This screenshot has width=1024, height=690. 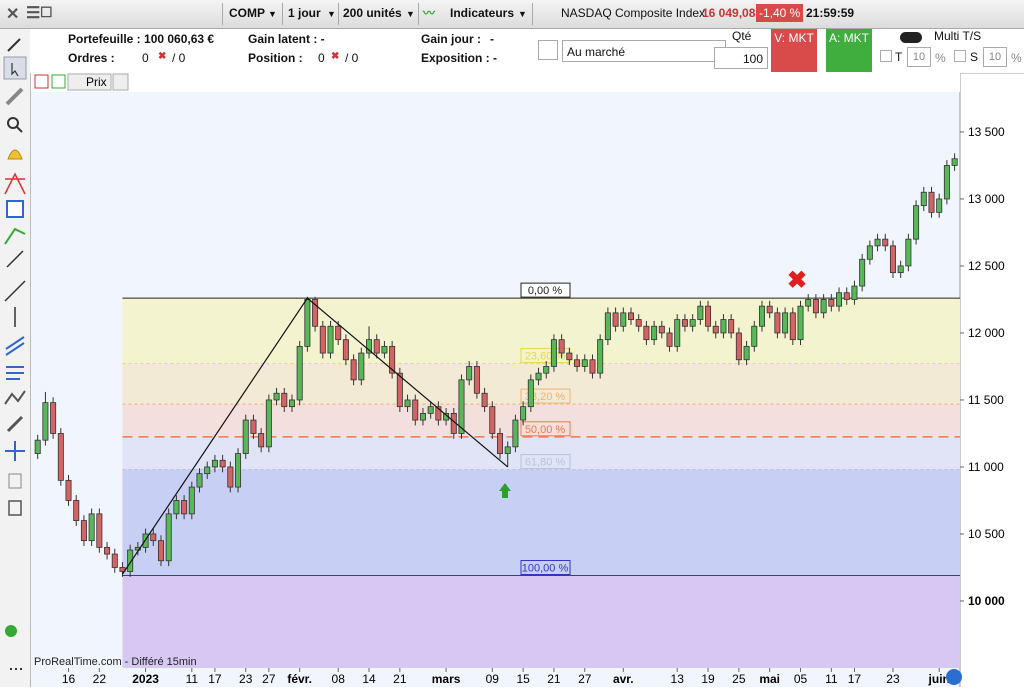 I want to click on pencil-tool, so click(x=14, y=45).